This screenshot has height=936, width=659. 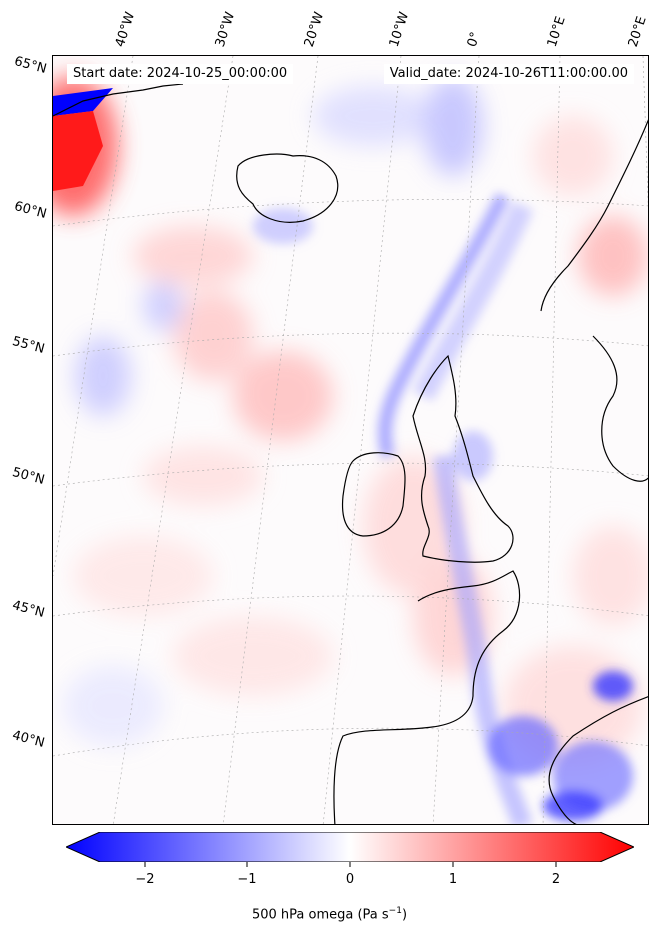 What do you see at coordinates (474, 39) in the screenshot?
I see `lon-label-0: 0°` at bounding box center [474, 39].